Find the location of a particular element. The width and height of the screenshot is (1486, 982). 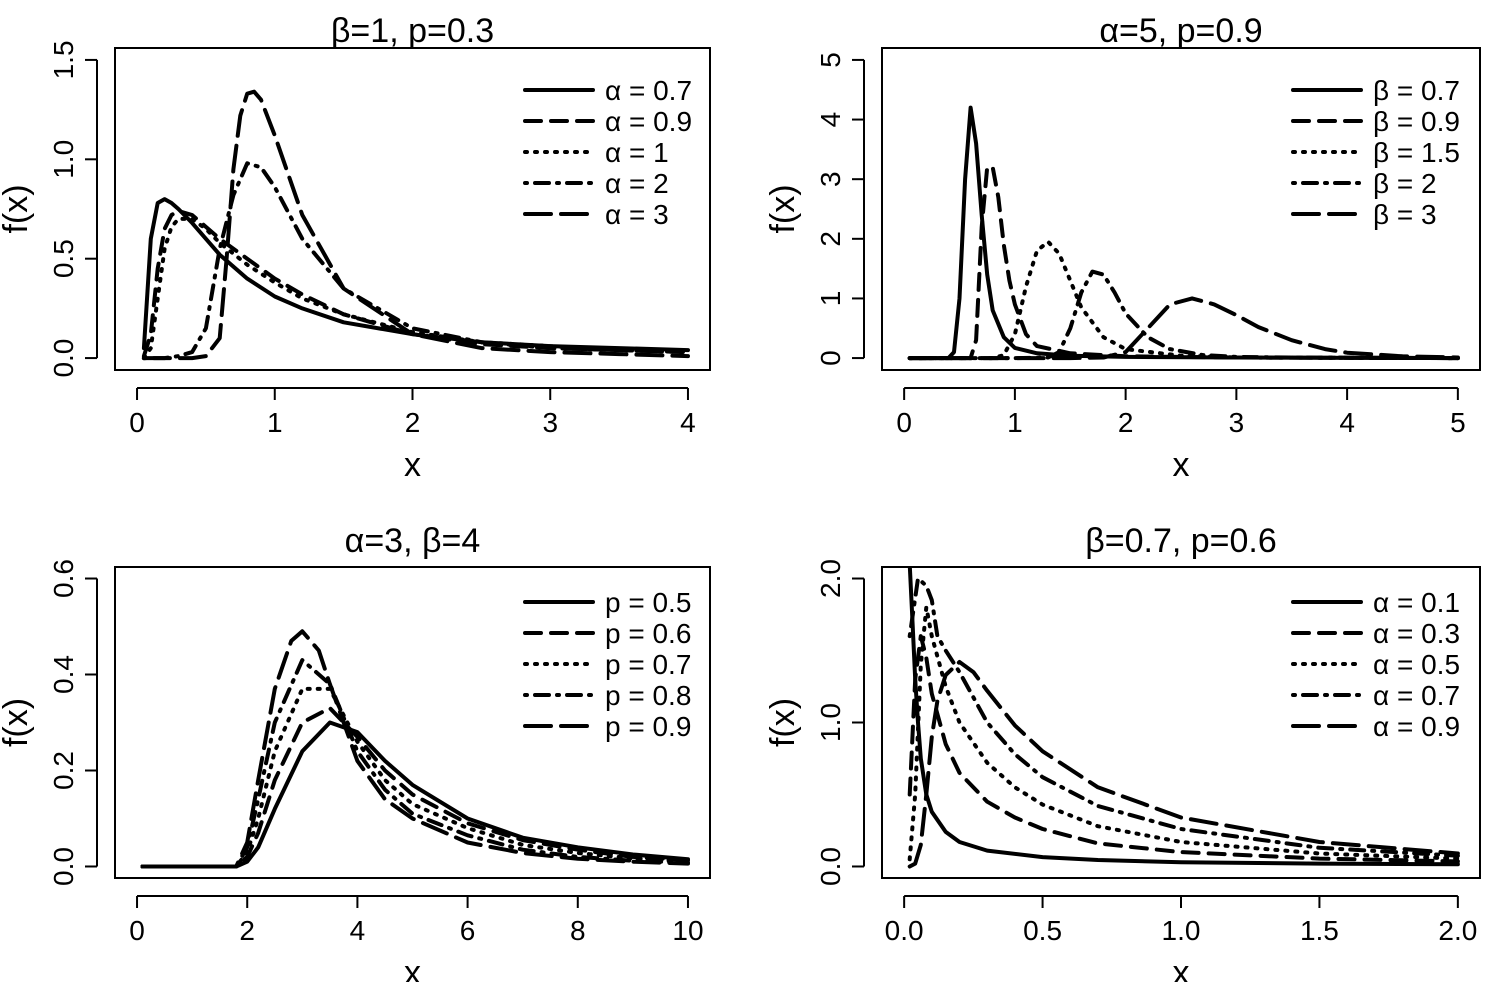

x-tick-label: 1.0 is located at coordinates (1181, 930).